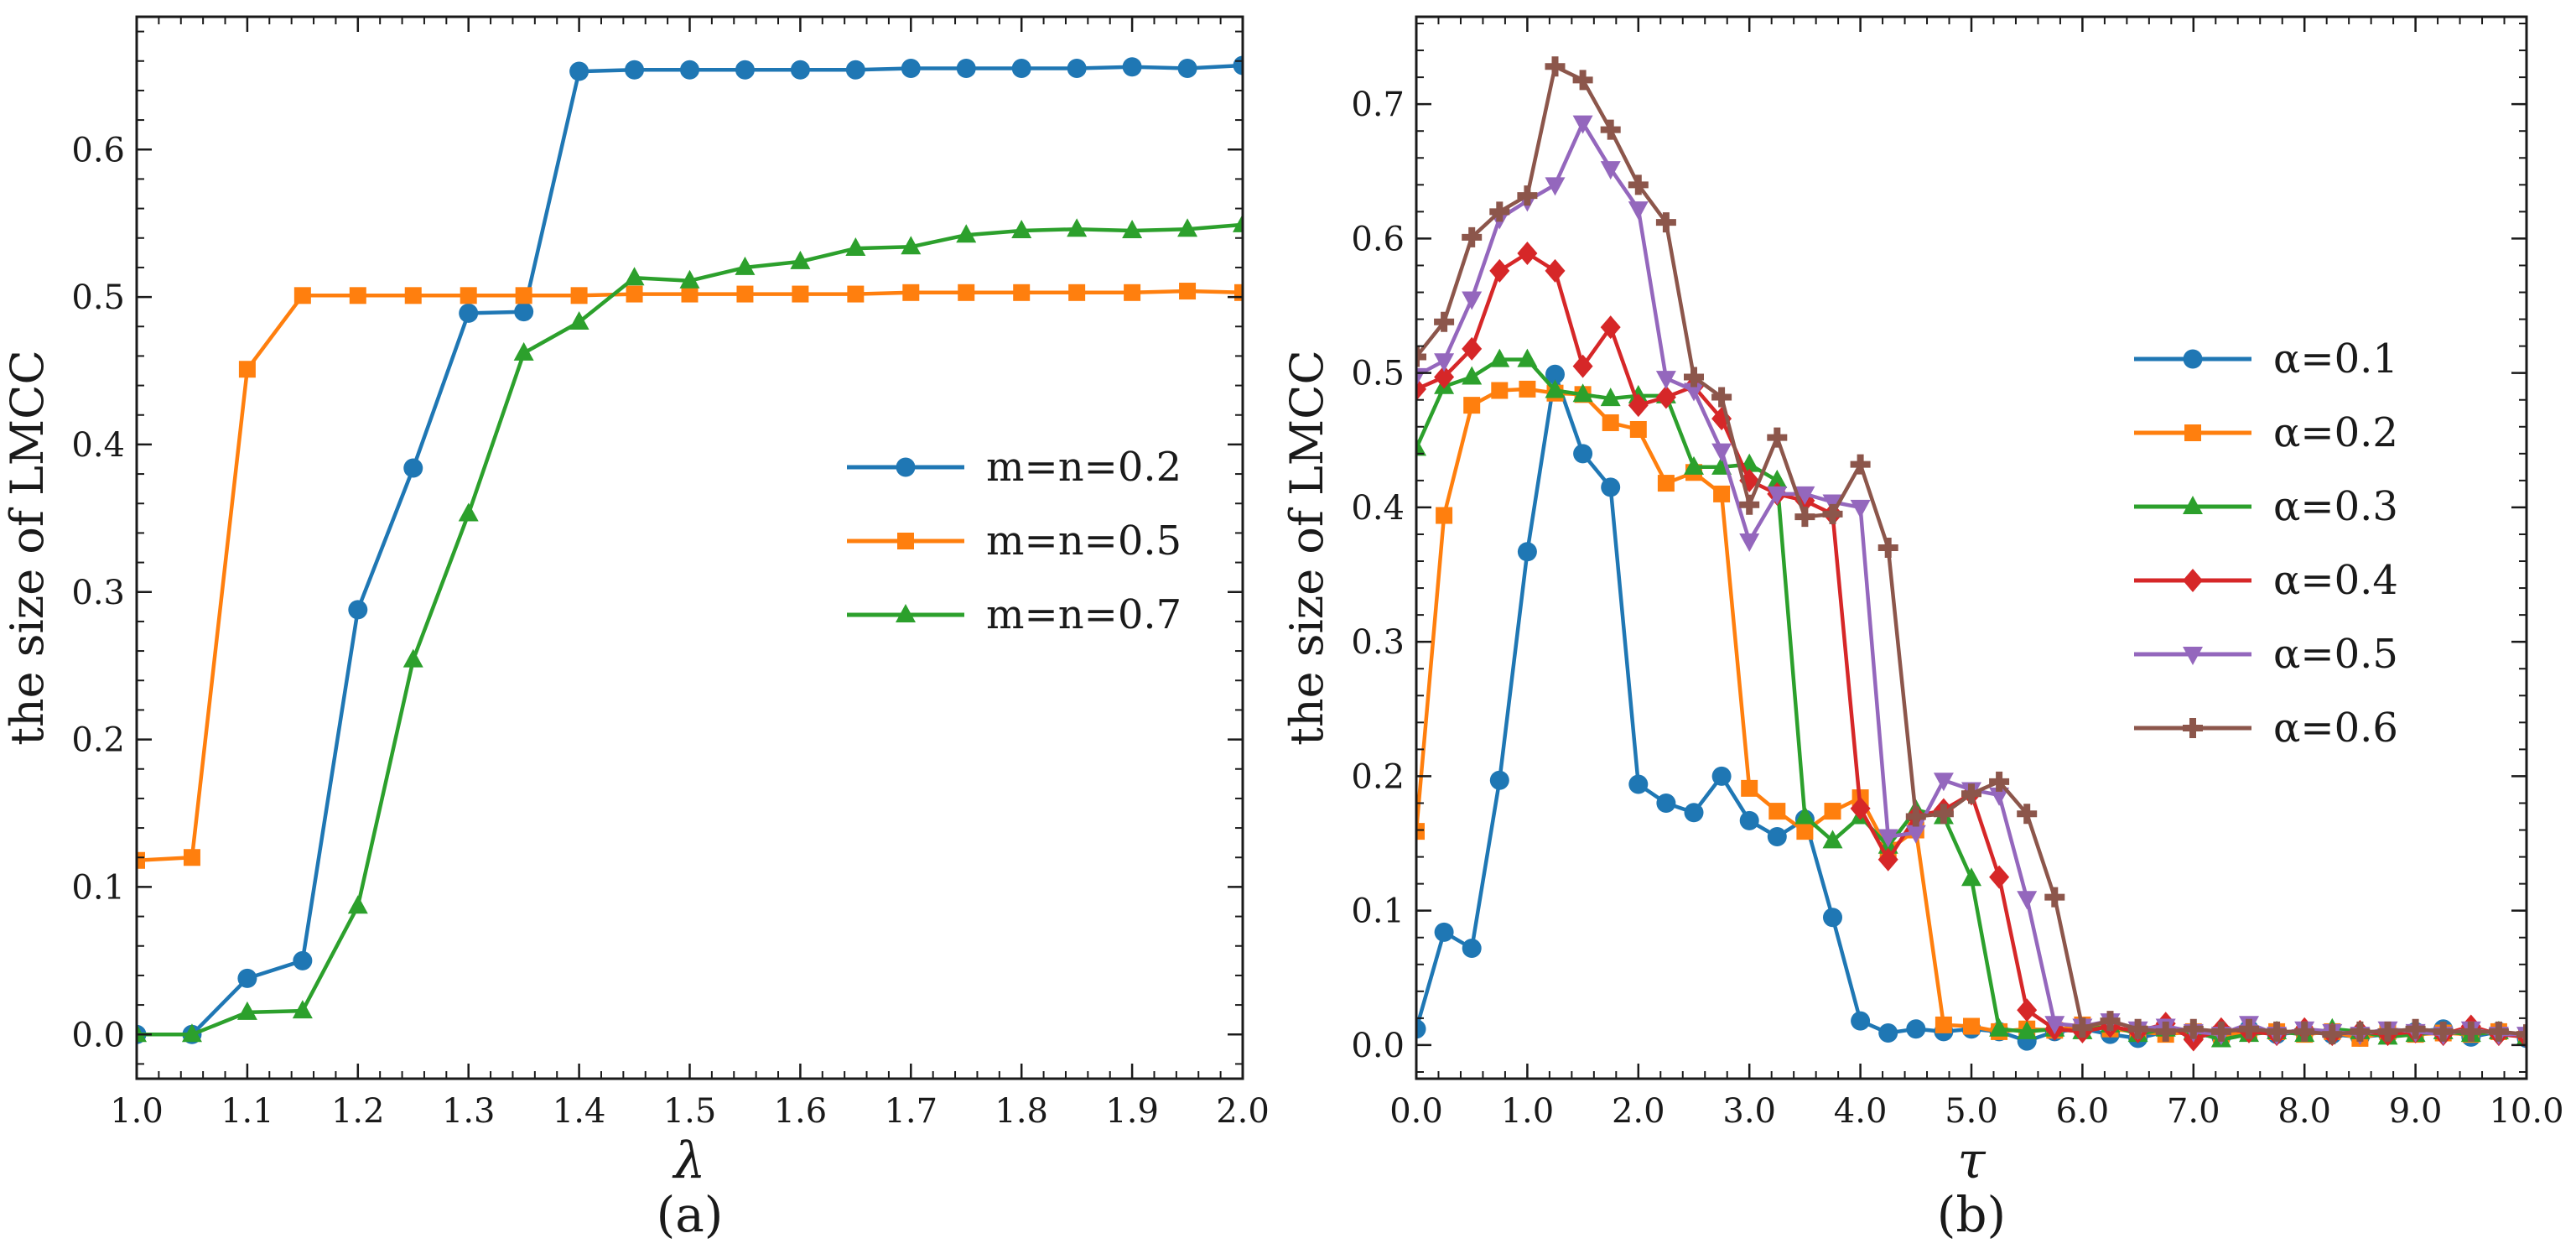  What do you see at coordinates (2526, 1111) in the screenshot?
I see `x-tick-label: 10.0` at bounding box center [2526, 1111].